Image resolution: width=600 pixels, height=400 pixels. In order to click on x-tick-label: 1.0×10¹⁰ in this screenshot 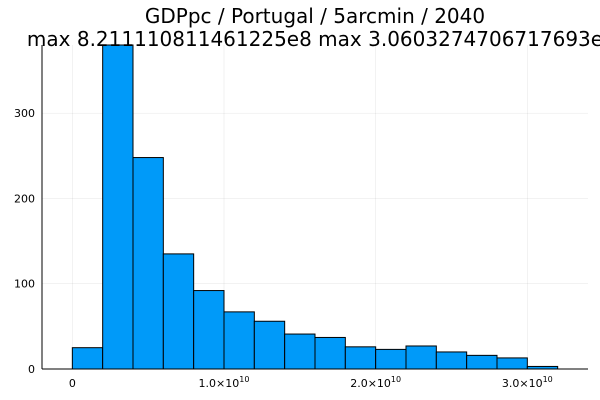, I will do `click(224, 382)`.